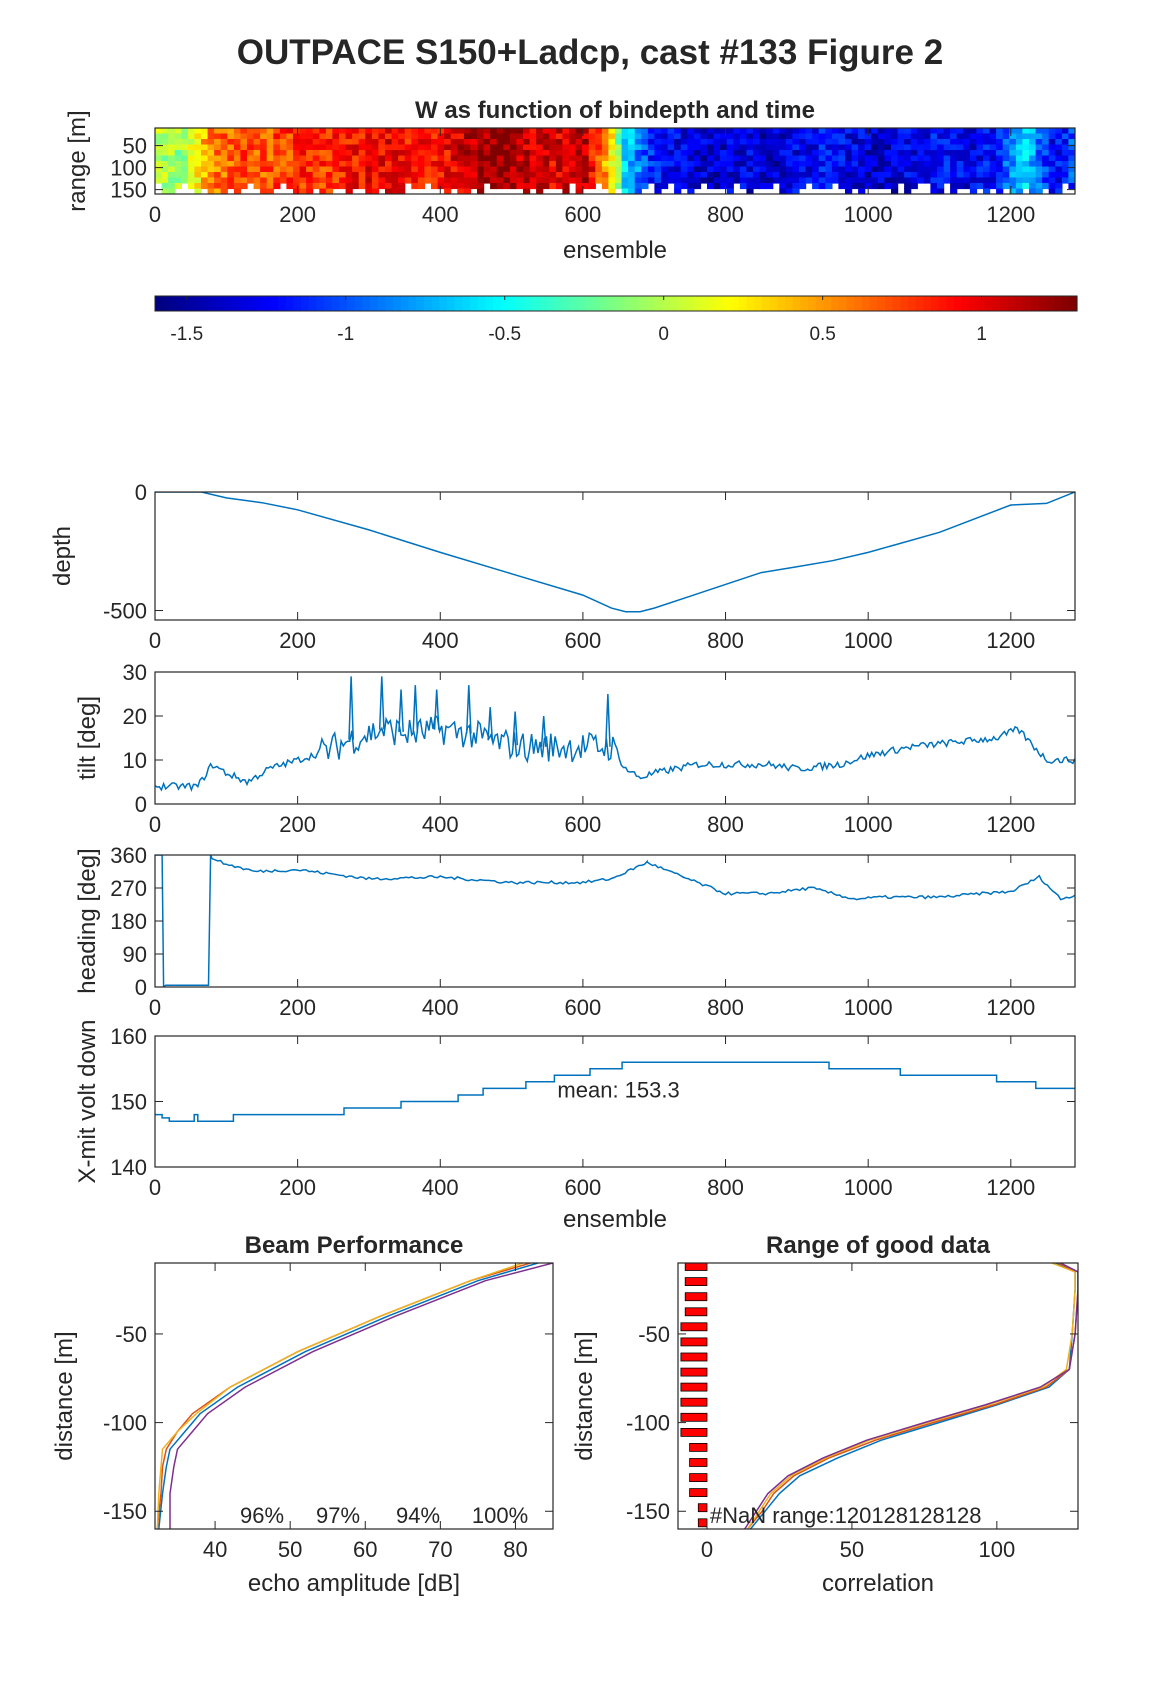  I want to click on xmit_volt-xtick-label: 200, so click(297, 1187).